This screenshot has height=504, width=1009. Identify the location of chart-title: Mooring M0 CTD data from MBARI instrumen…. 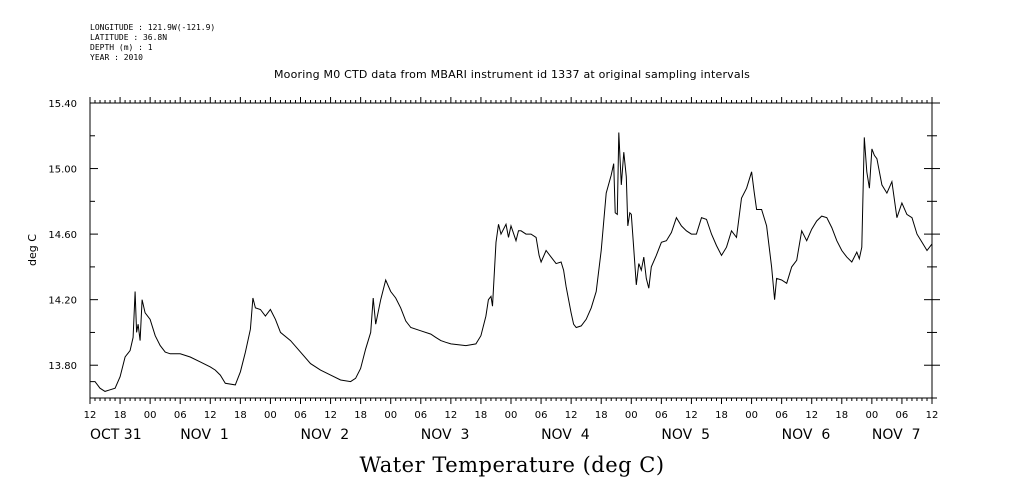
(512, 74).